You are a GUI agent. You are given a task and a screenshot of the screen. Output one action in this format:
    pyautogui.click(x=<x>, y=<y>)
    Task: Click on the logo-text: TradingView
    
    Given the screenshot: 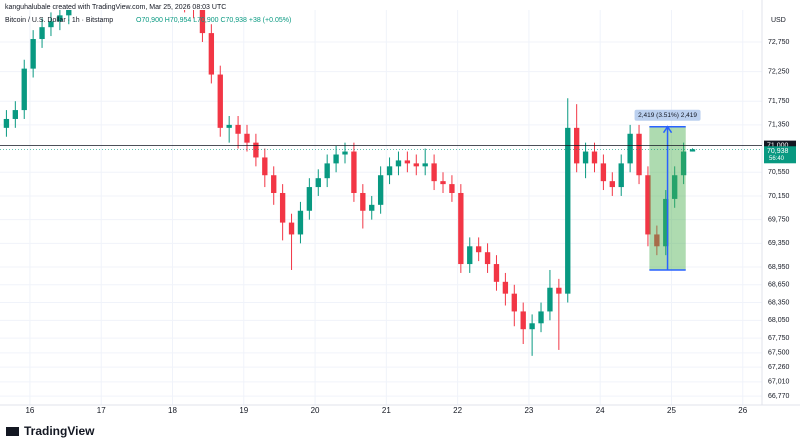 What is the action you would take?
    pyautogui.click(x=59, y=431)
    